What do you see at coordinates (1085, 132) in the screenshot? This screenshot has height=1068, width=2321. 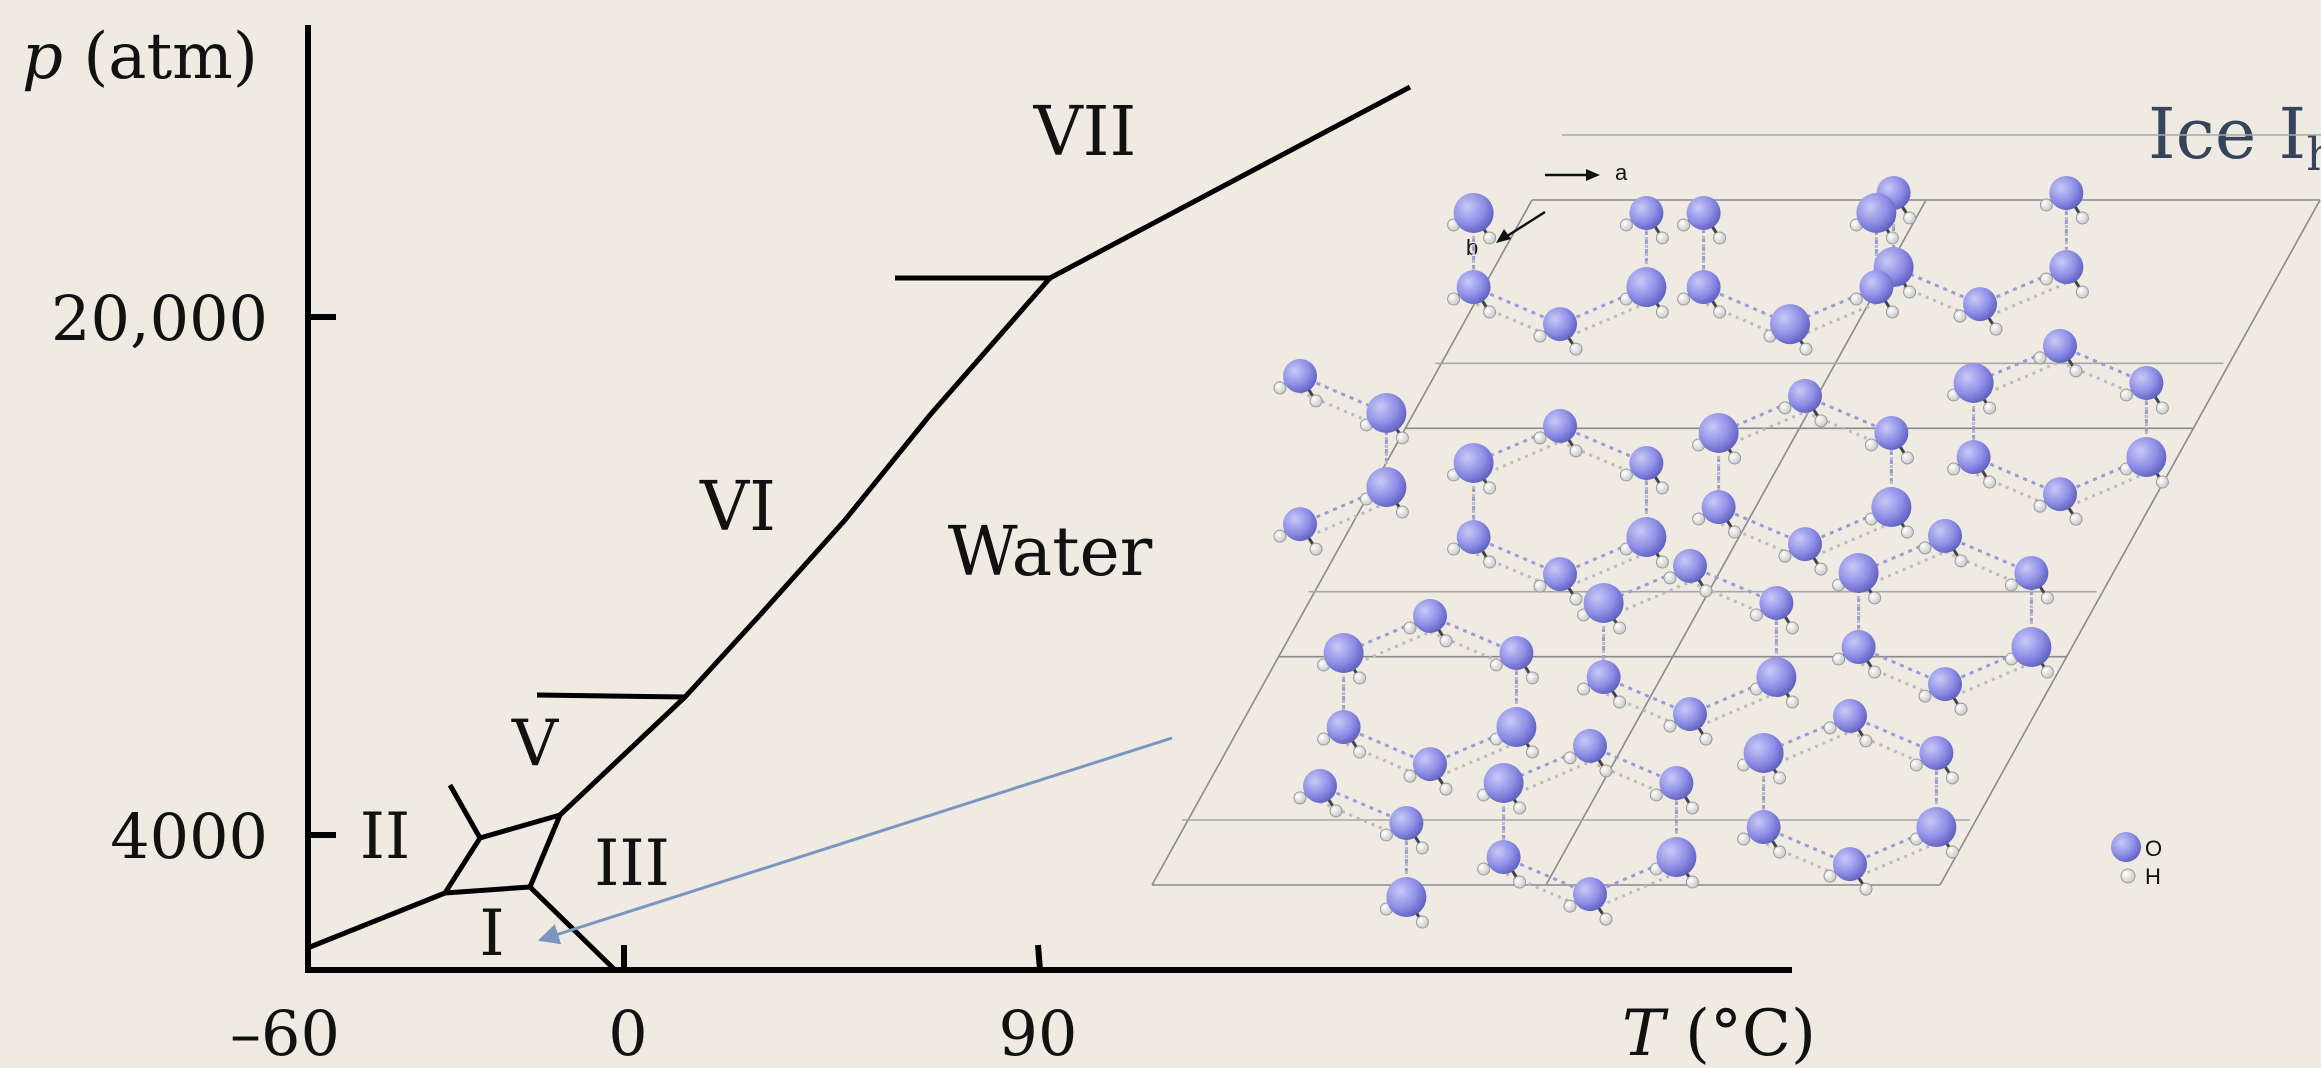 I see `phase-label-vii: VII` at bounding box center [1085, 132].